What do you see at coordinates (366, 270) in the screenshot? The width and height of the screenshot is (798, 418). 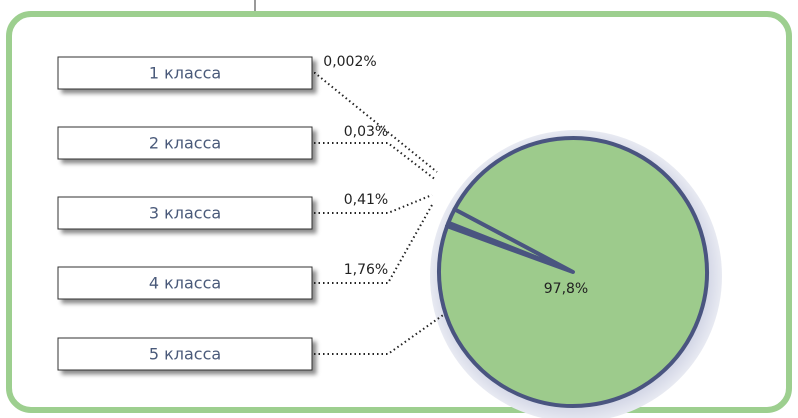 I see `value-label: 1,76%` at bounding box center [366, 270].